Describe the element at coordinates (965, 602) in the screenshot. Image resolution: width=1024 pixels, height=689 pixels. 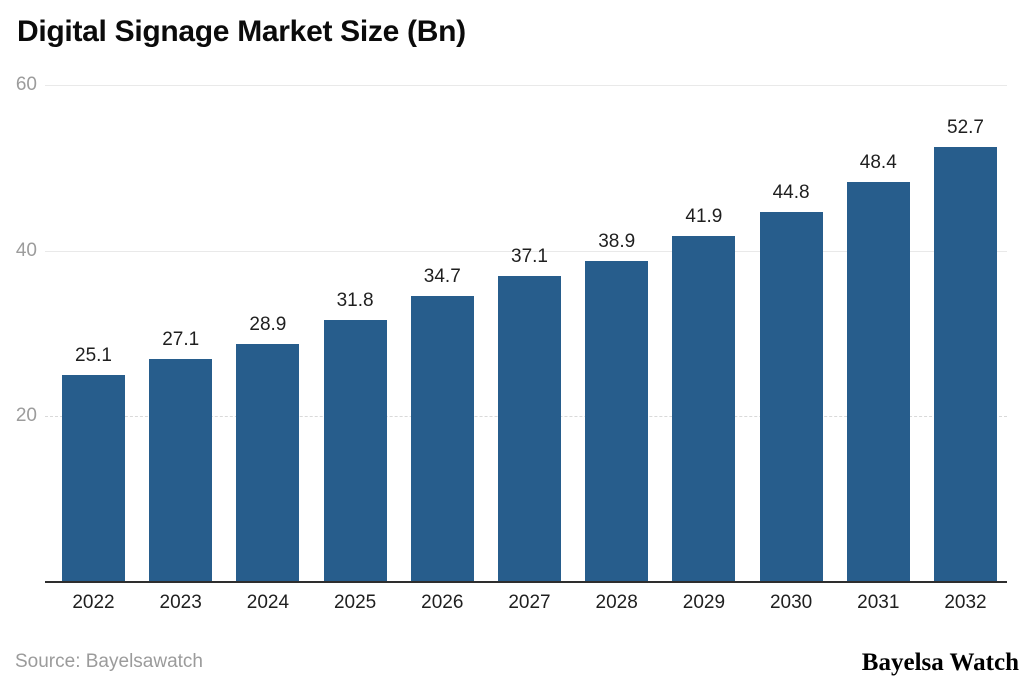
I see `x-tick-label: 2032` at that location.